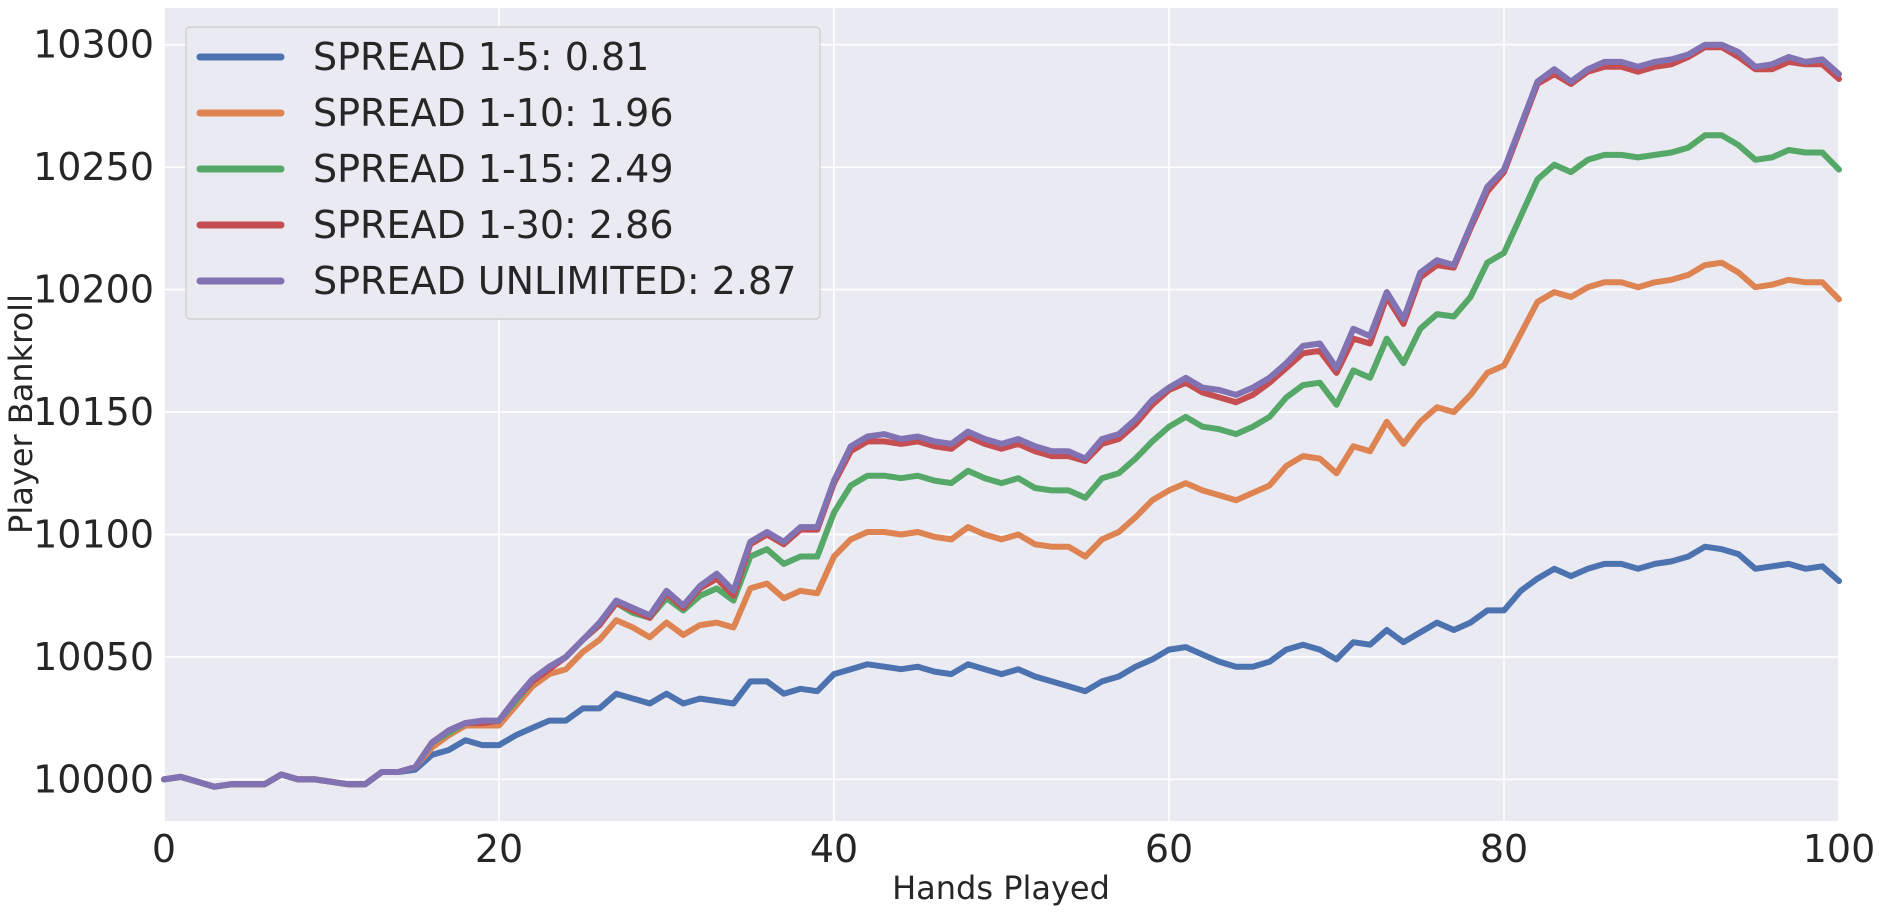 The width and height of the screenshot is (1879, 912). What do you see at coordinates (493, 225) in the screenshot?
I see `legend-entry: SPREAD 1-30: 2.86` at bounding box center [493, 225].